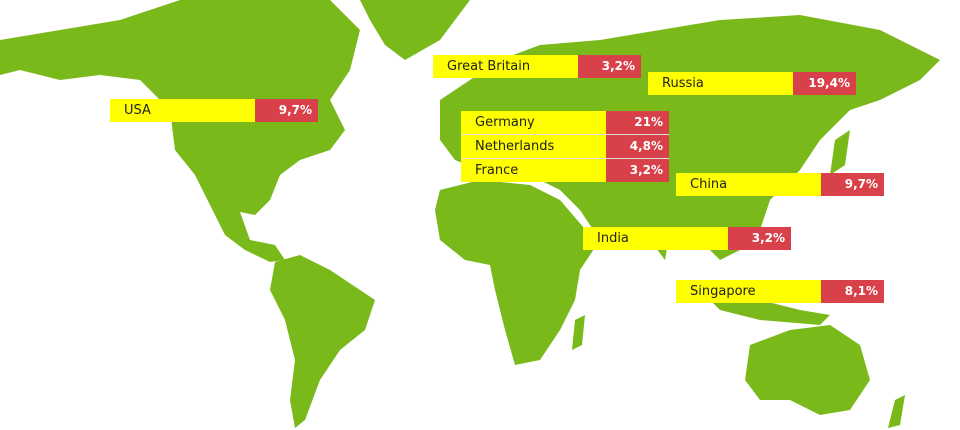  What do you see at coordinates (824, 83) in the screenshot?
I see `country-value: 19,4%` at bounding box center [824, 83].